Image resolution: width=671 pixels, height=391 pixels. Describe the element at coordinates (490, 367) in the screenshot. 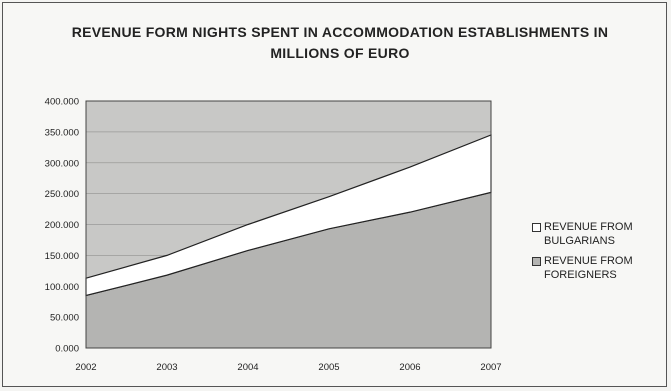

I see `x-tick-label: 2007` at that location.